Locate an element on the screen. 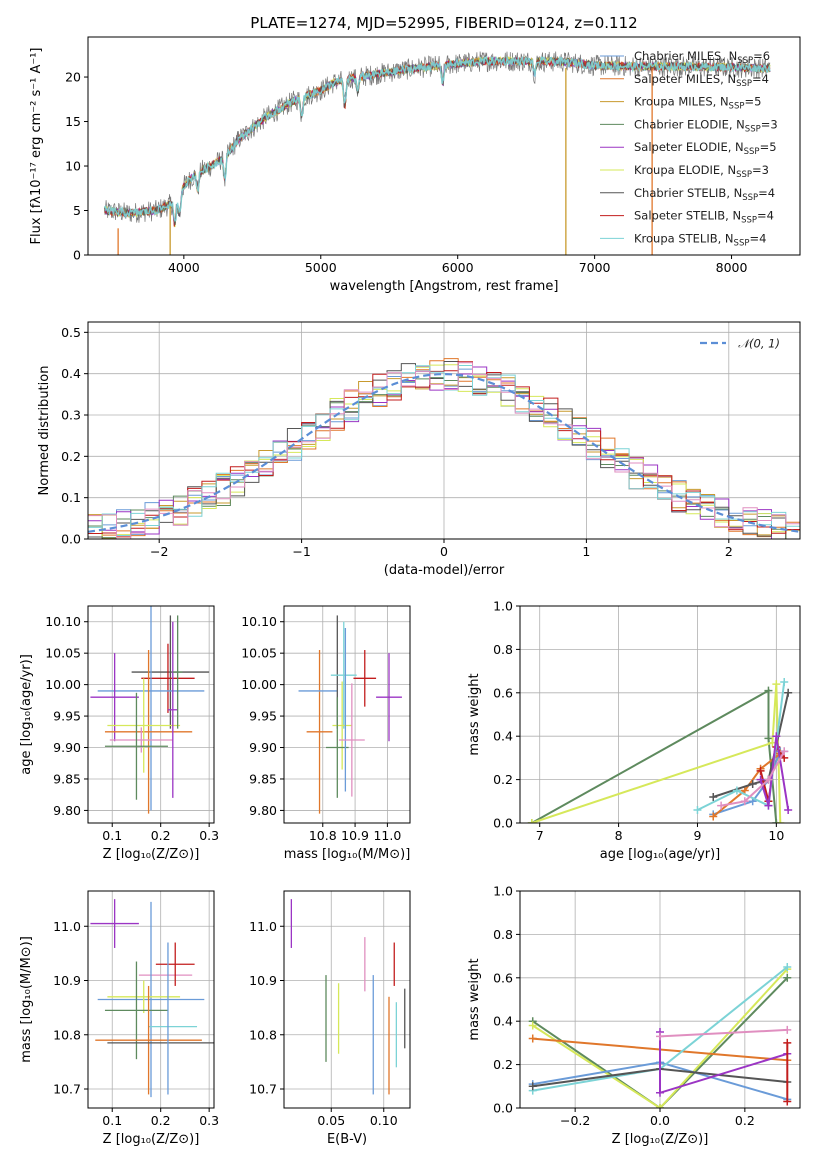 This screenshot has height=1170, width=819. x-tick-label: 7 is located at coordinates (540, 835).